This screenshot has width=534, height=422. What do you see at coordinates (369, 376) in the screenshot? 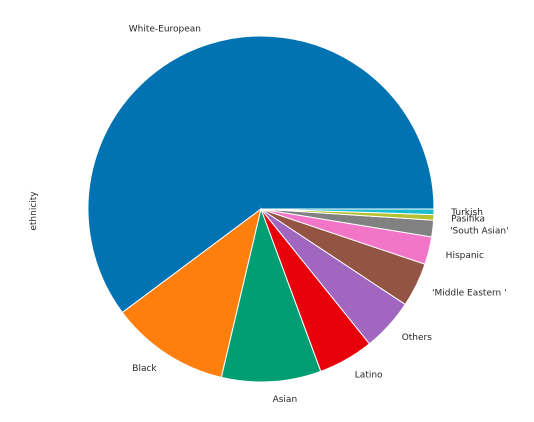
I see `pie-label-3: Latino` at bounding box center [369, 376].